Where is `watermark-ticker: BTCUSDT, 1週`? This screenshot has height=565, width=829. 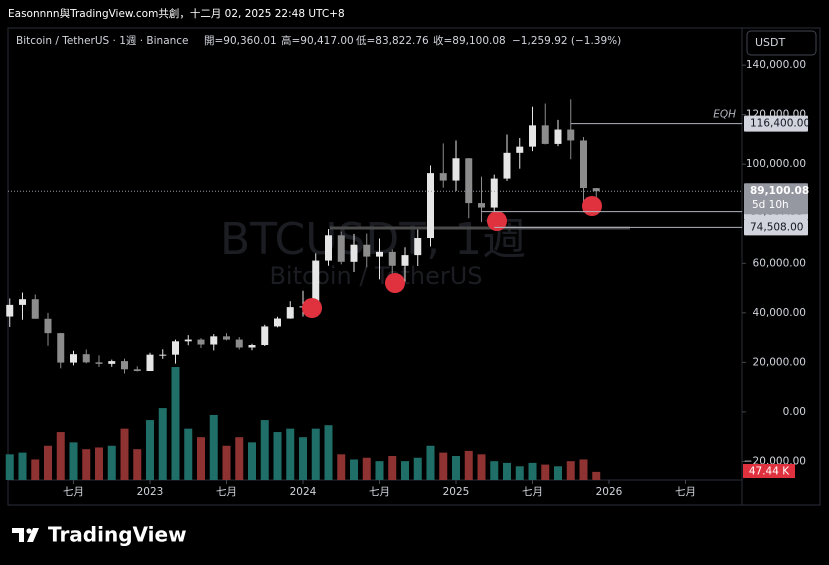 watermark-ticker: BTCUSDT, 1週 is located at coordinates (373, 239).